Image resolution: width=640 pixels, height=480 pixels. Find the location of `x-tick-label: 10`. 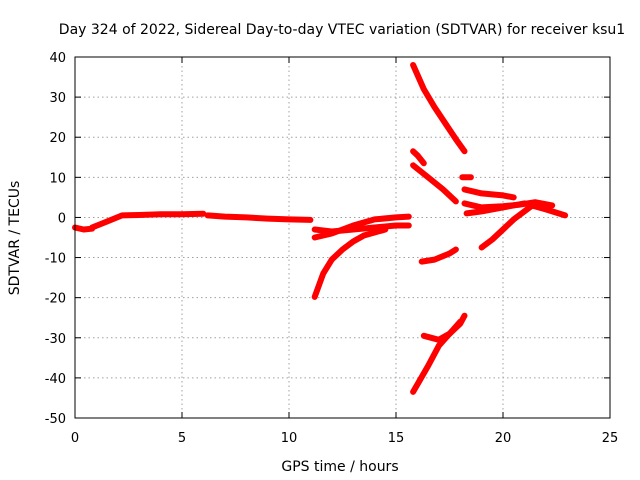

x-tick-label: 10 is located at coordinates (289, 438).